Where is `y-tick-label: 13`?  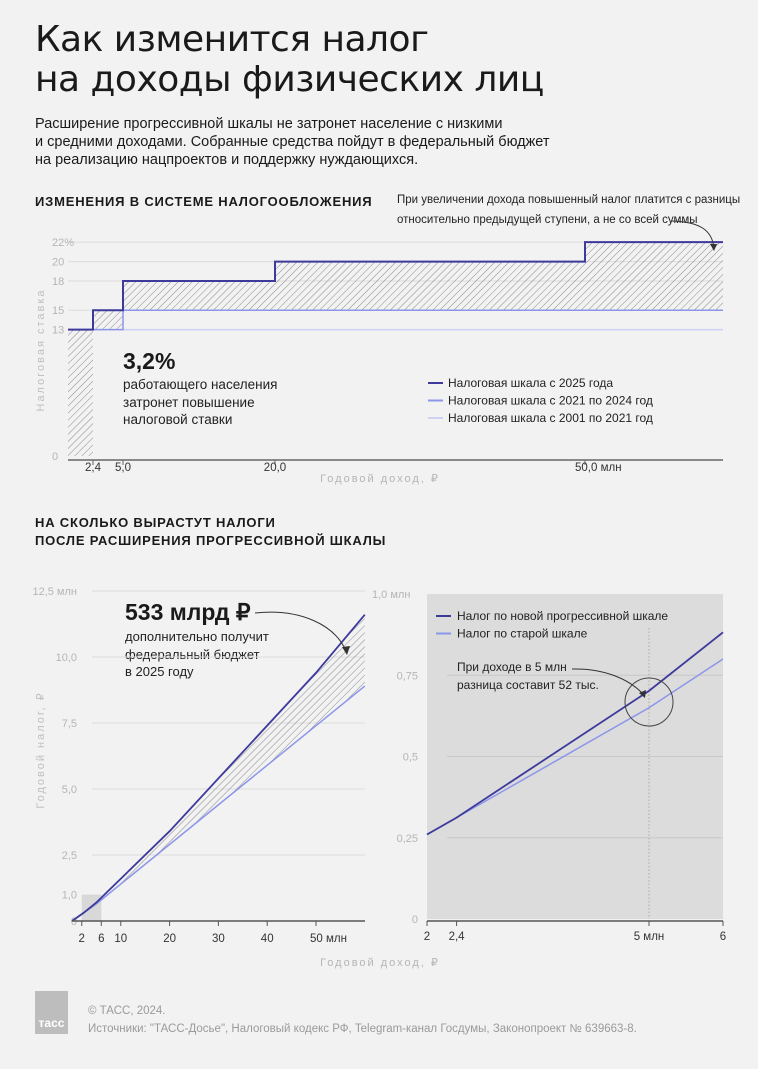 y-tick-label: 13 is located at coordinates (58, 331).